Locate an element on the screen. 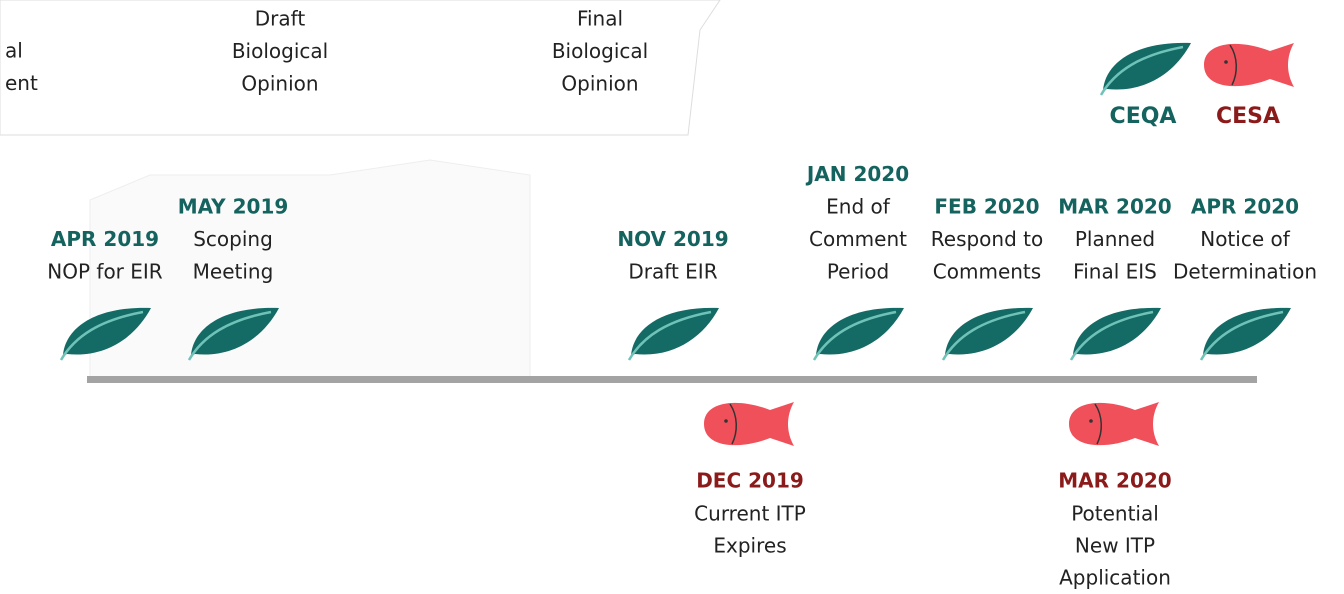 Image resolution: width=1344 pixels, height=594 pixels. event-text: Period is located at coordinates (858, 272).